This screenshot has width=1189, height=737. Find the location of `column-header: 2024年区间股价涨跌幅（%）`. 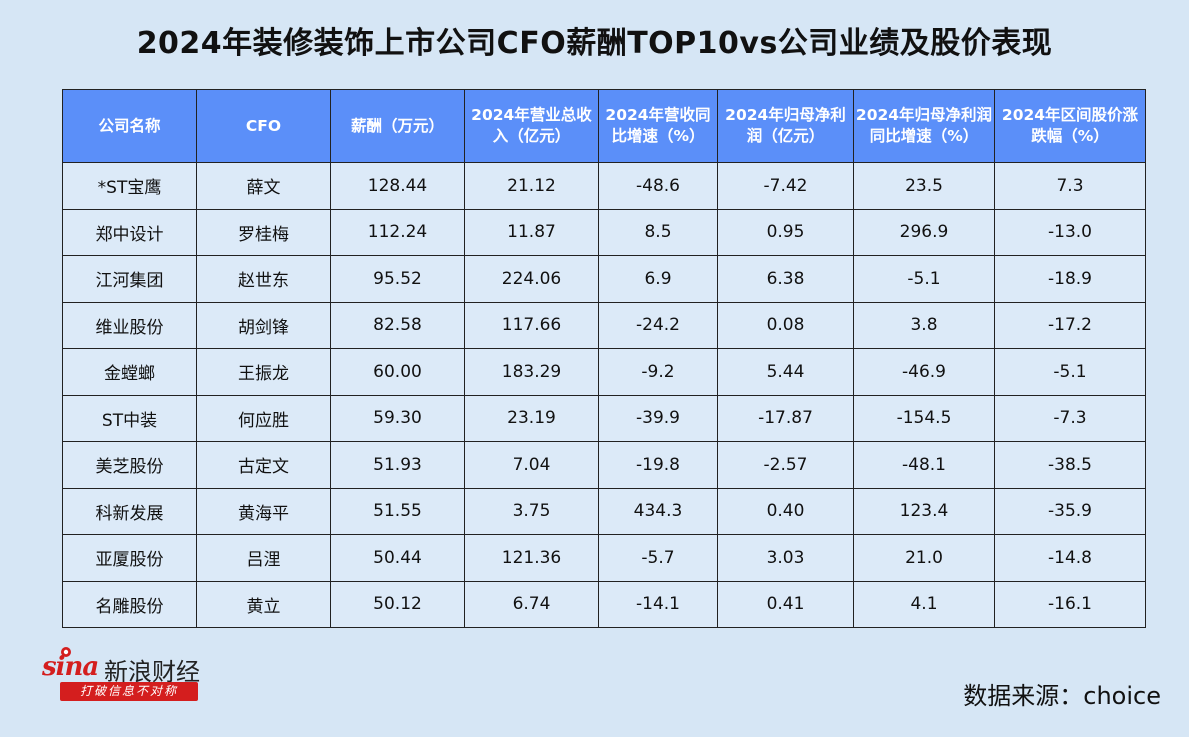

column-header: 2024年区间股价涨跌幅（%） is located at coordinates (1070, 126).